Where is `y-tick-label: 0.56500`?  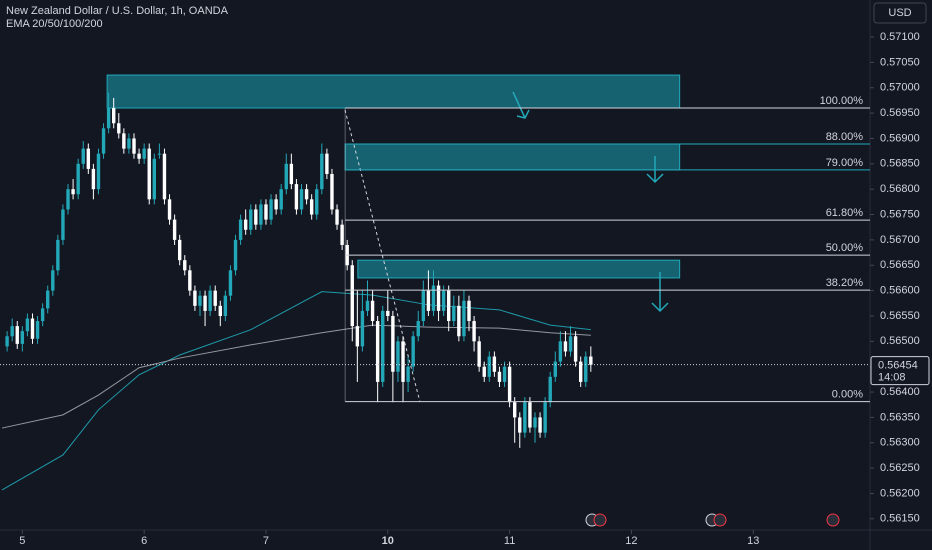 y-tick-label: 0.56500 is located at coordinates (900, 341).